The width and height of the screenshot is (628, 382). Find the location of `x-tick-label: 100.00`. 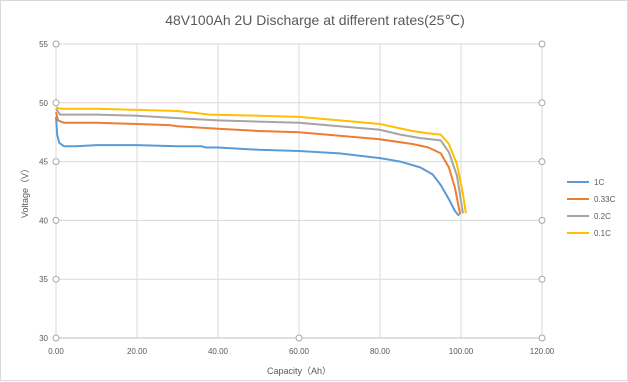

x-tick-label: 100.00 is located at coordinates (461, 351).